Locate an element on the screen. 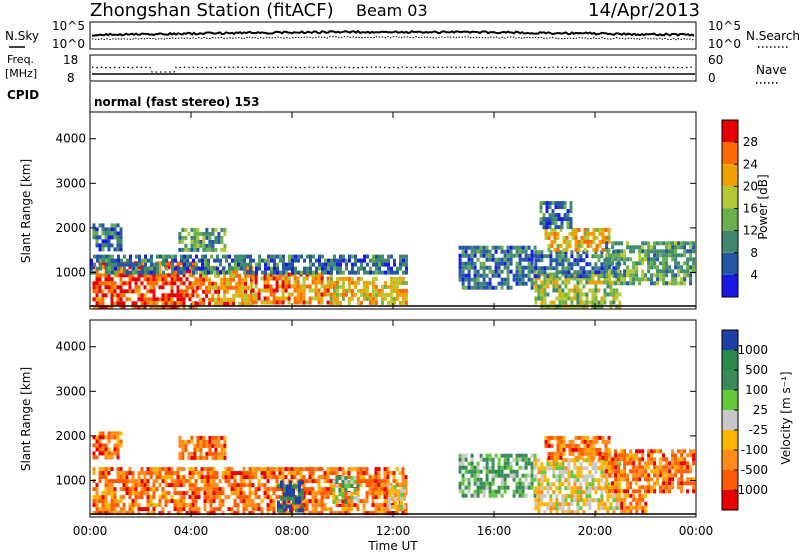  freq-frame is located at coordinates (393, 68).